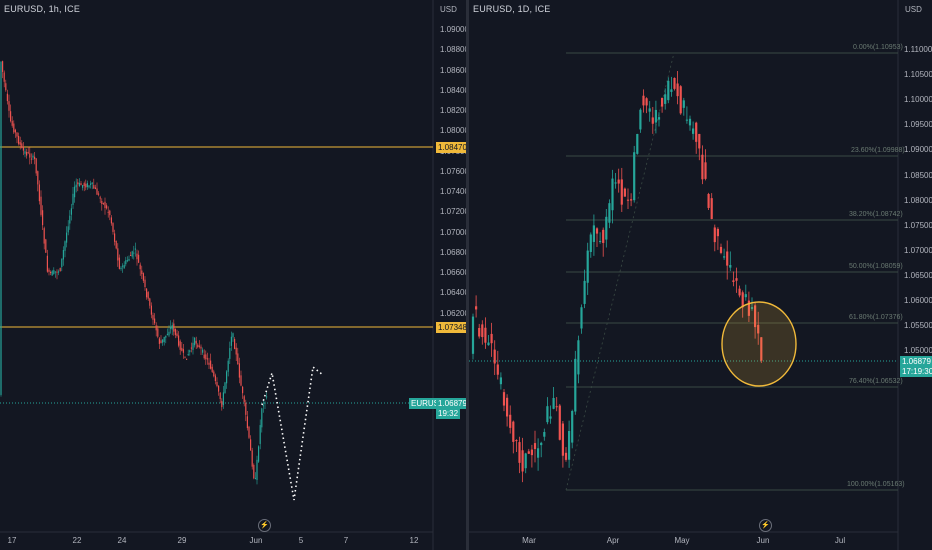  What do you see at coordinates (918, 49) in the screenshot?
I see `price-tick: 1.11000` at bounding box center [918, 49].